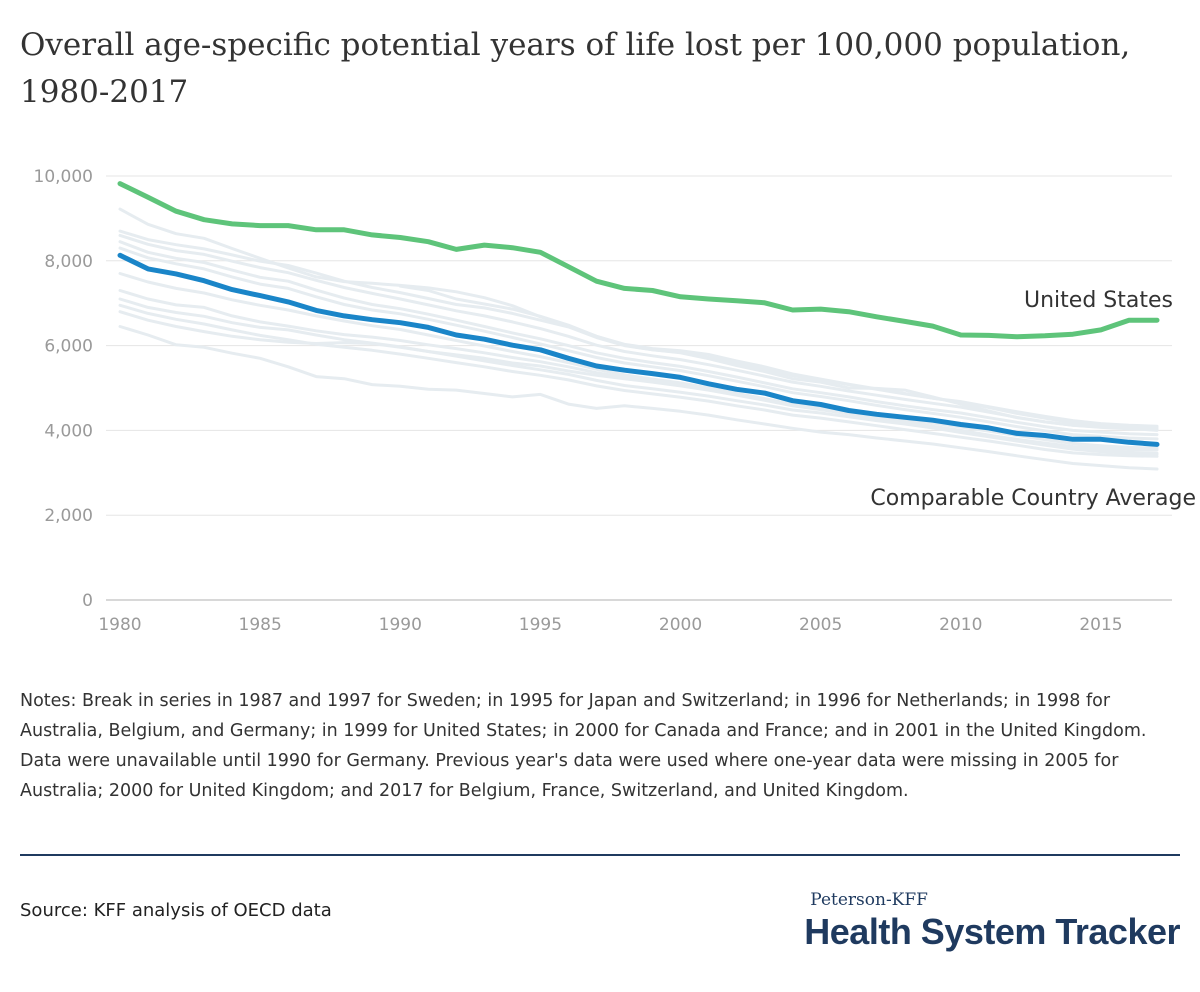 This screenshot has width=1200, height=992. Describe the element at coordinates (869, 900) in the screenshot. I see `brand-kicker: Peterson-KFF` at that location.